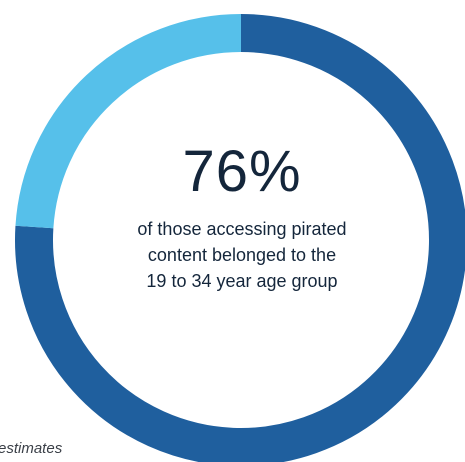 Image resolution: width=465 pixels, height=462 pixels. What do you see at coordinates (242, 281) in the screenshot?
I see `caption-line-3: 19 to 34 year age group` at bounding box center [242, 281].